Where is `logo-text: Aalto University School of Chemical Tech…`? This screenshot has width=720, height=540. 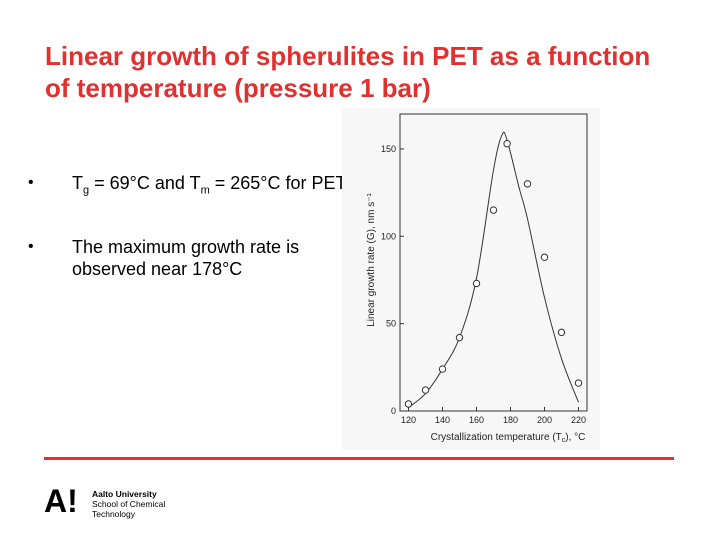
logo-text: Aalto University School of Chemical Tech… is located at coordinates (128, 504).